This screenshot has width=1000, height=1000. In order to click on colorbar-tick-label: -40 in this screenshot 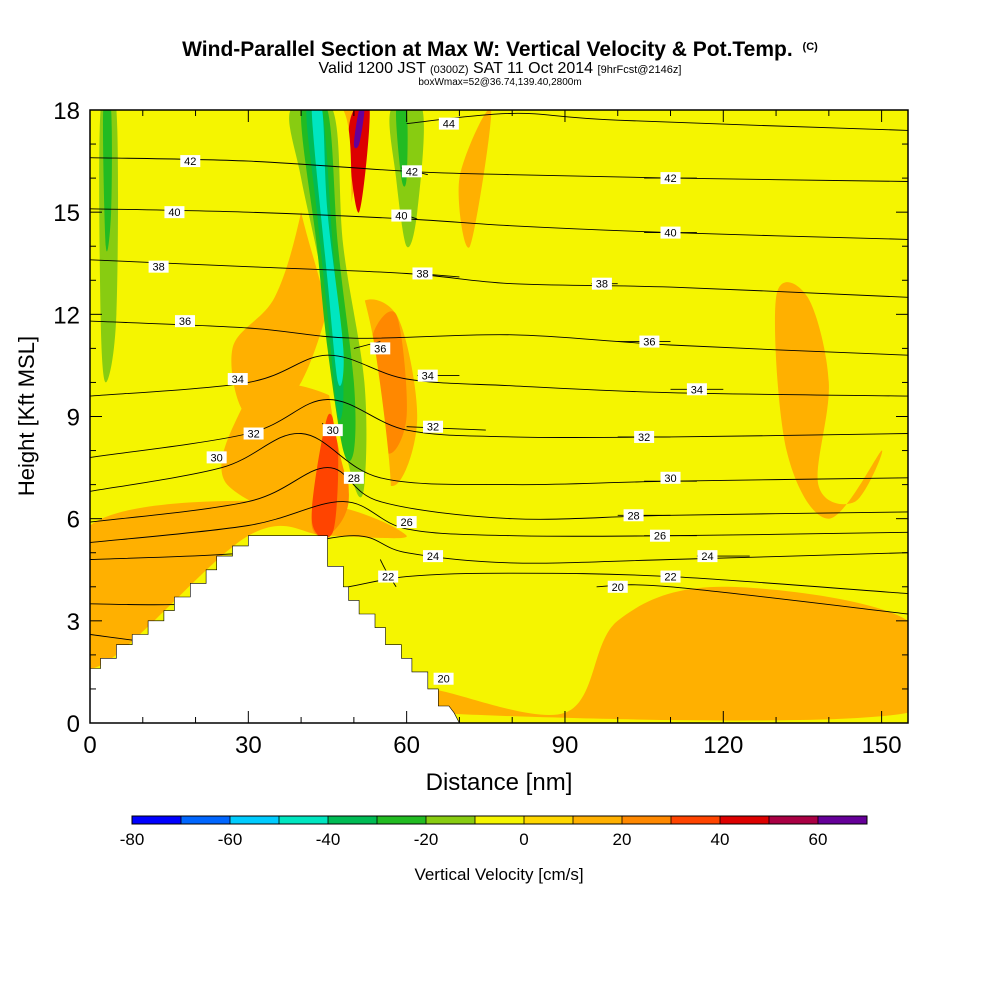, I will do `click(328, 839)`.